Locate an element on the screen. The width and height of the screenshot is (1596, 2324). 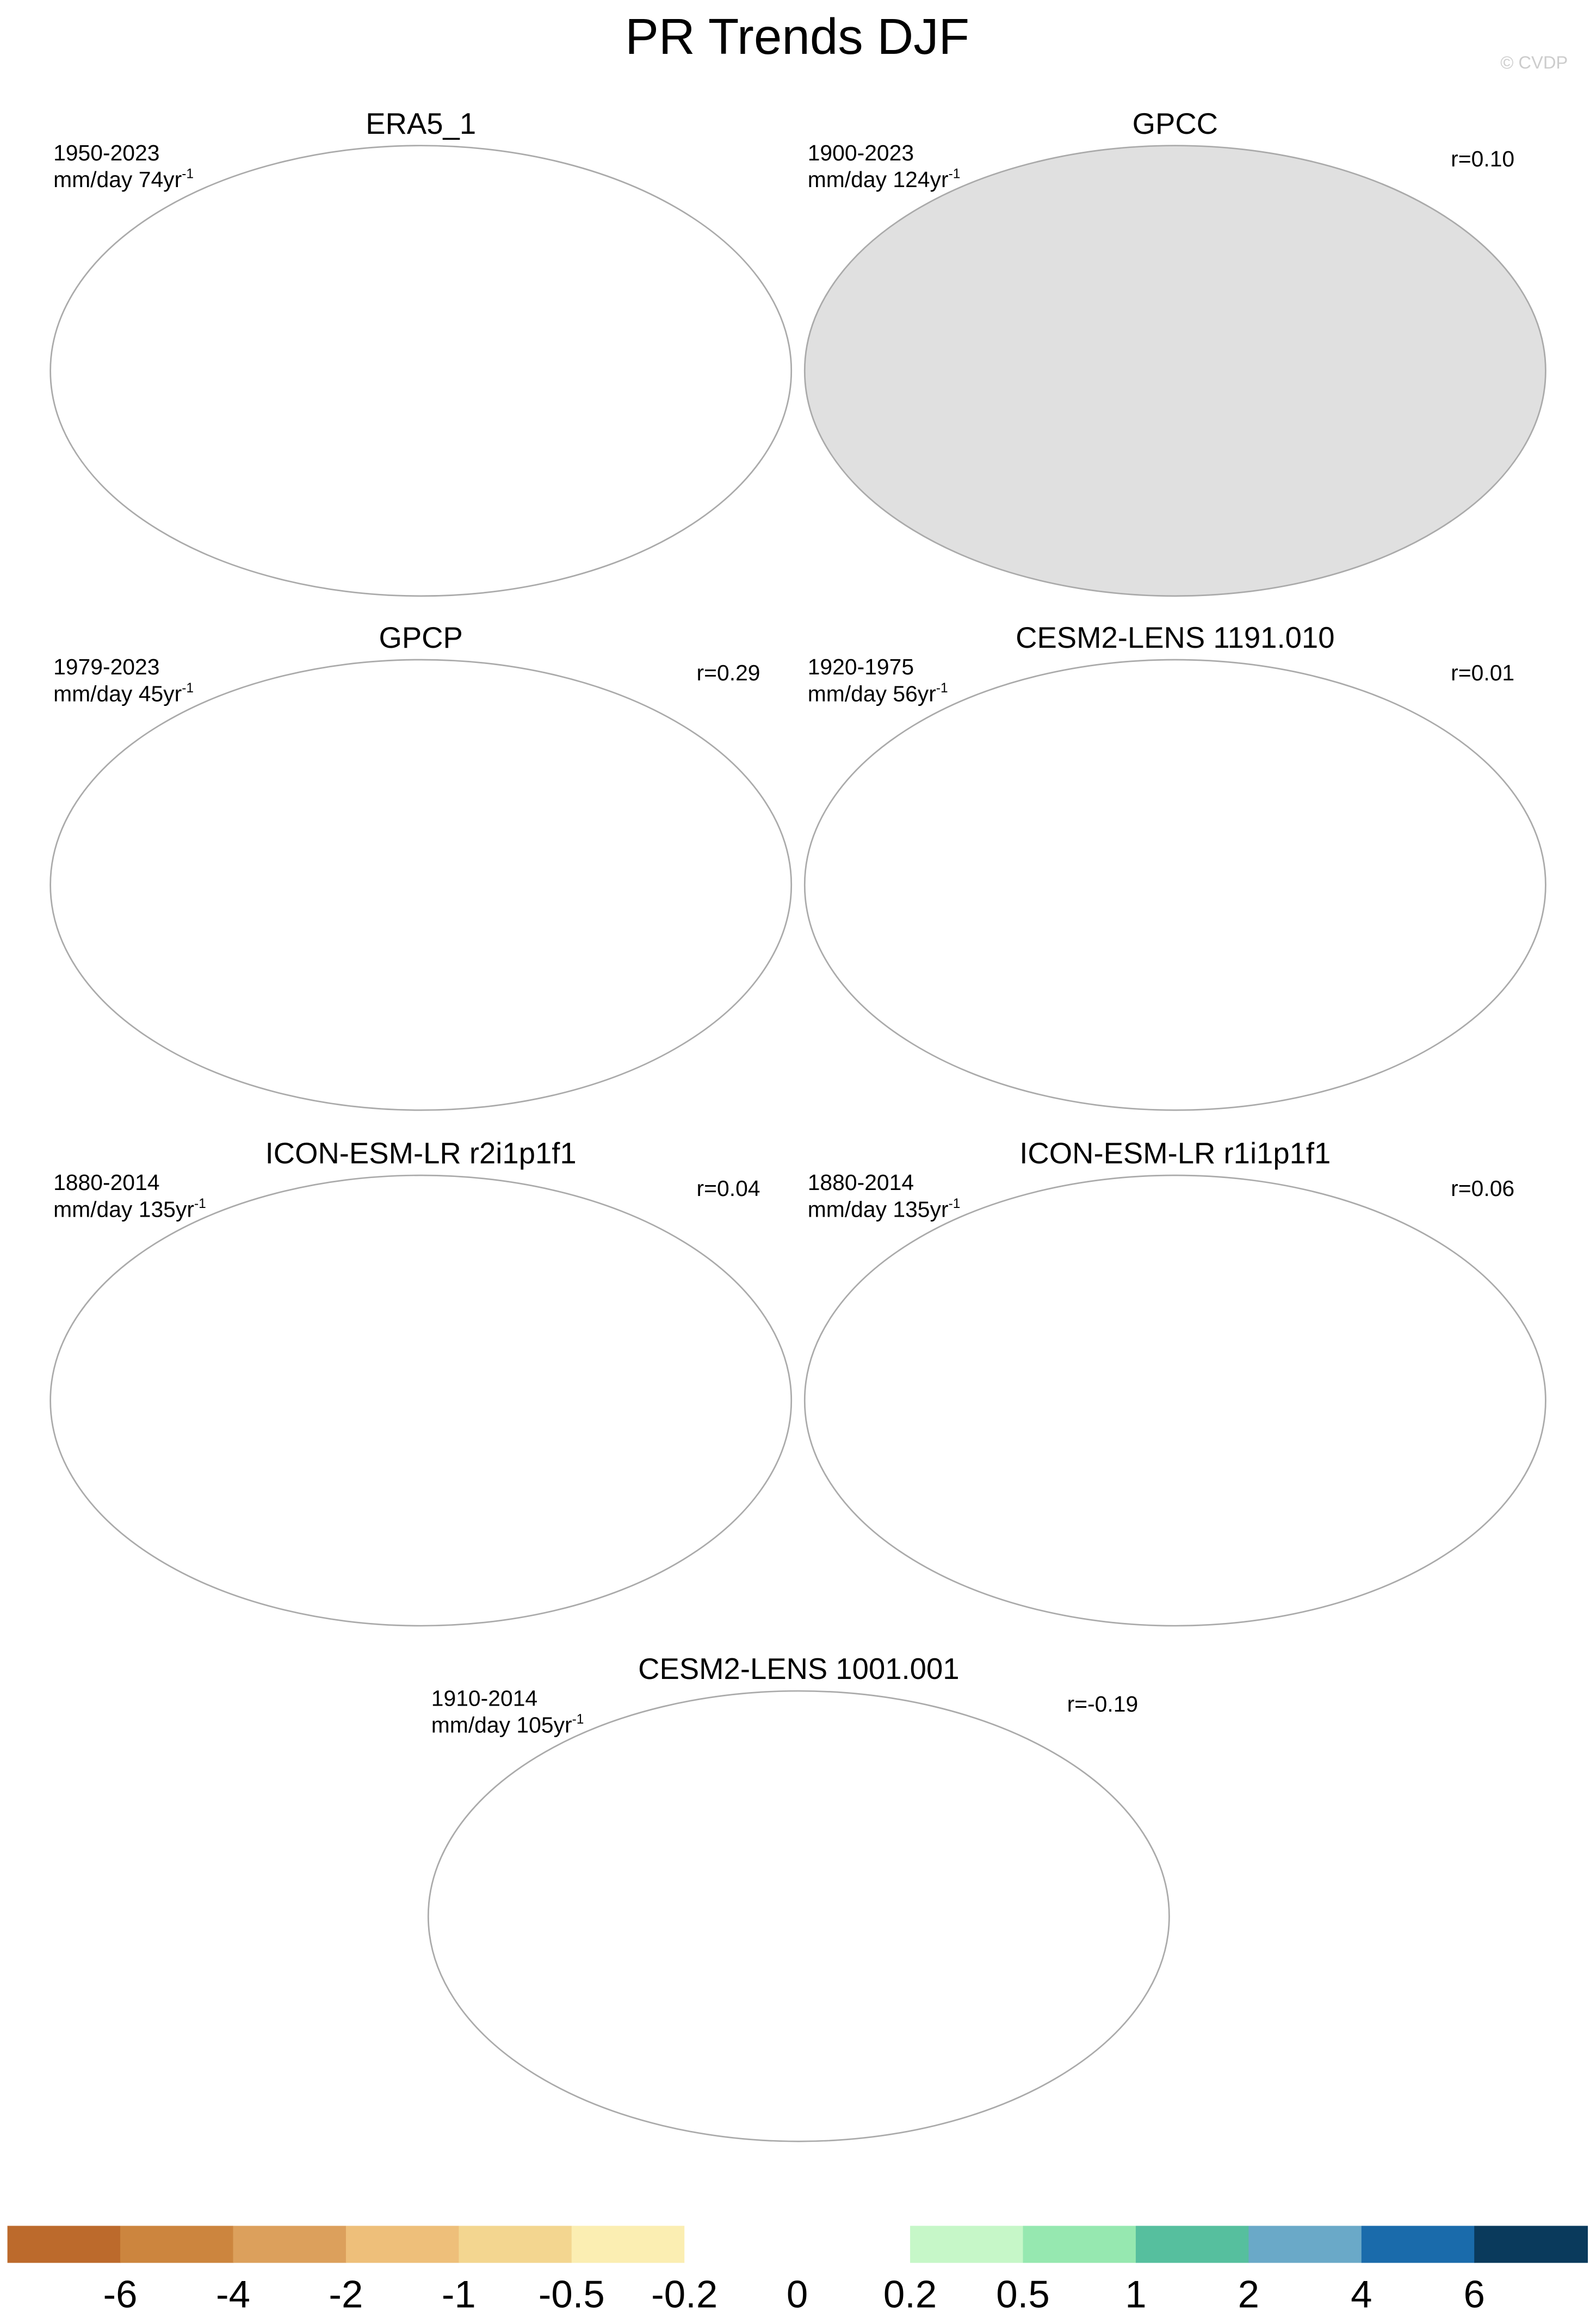
panel-title: CESM2-LENS 1191.010 is located at coordinates (1175, 637).